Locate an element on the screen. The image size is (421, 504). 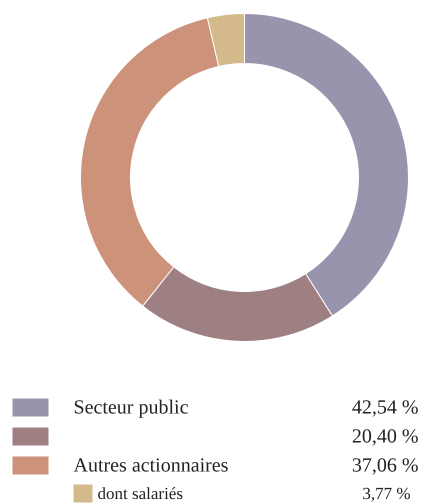
data-label: 37,06 % is located at coordinates (385, 465).